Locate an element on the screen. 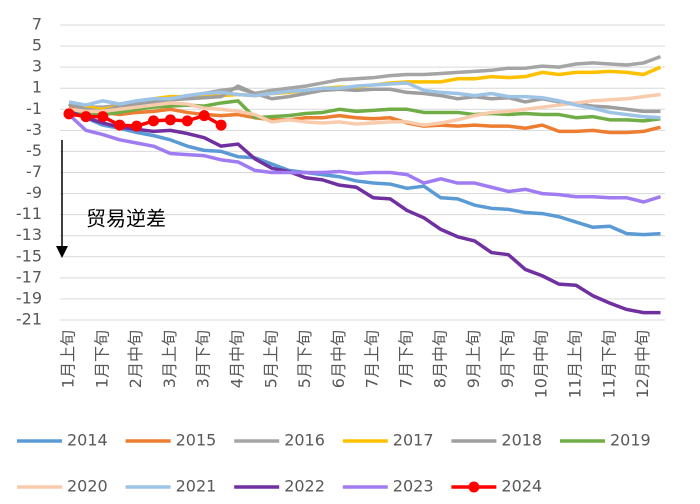 This screenshot has height=504, width=700. y-tick-label: -7 is located at coordinates (34, 171).